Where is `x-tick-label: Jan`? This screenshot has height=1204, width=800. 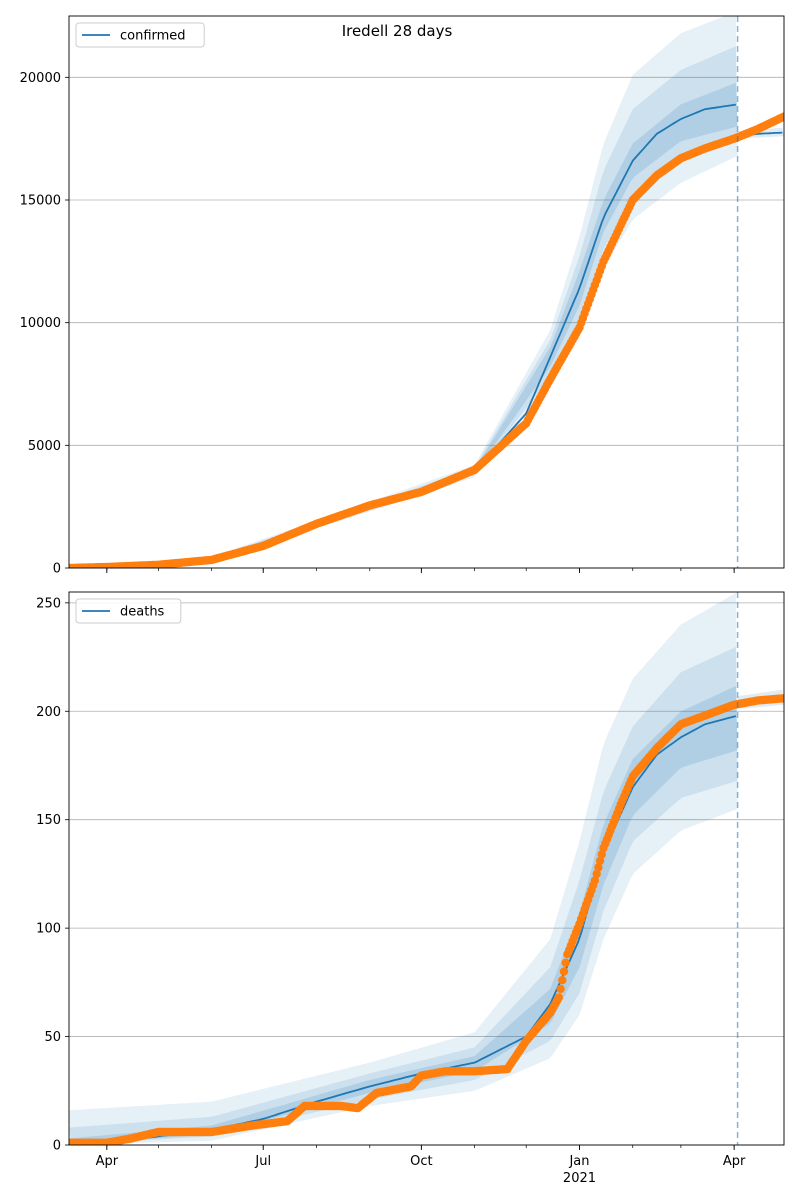 x-tick-label: Jan is located at coordinates (578, 1161).